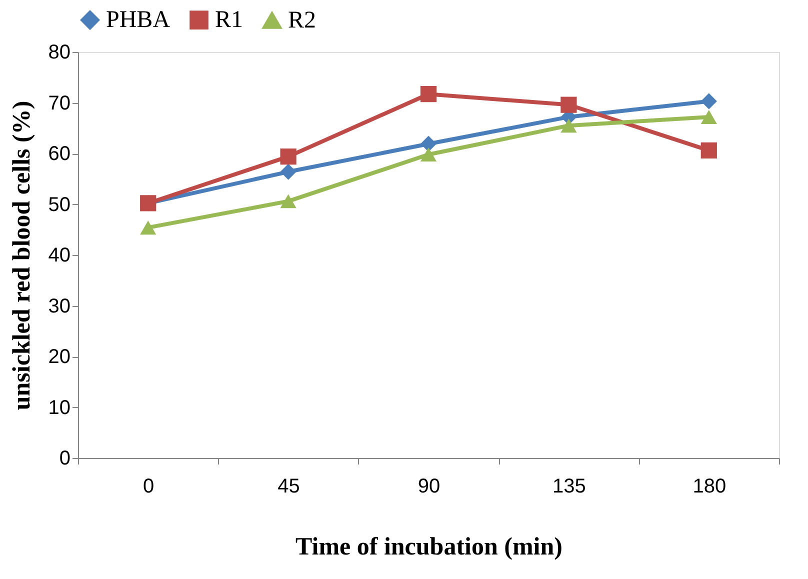 The width and height of the screenshot is (808, 579). Describe the element at coordinates (289, 487) in the screenshot. I see `x-tick-label: 45` at that location.